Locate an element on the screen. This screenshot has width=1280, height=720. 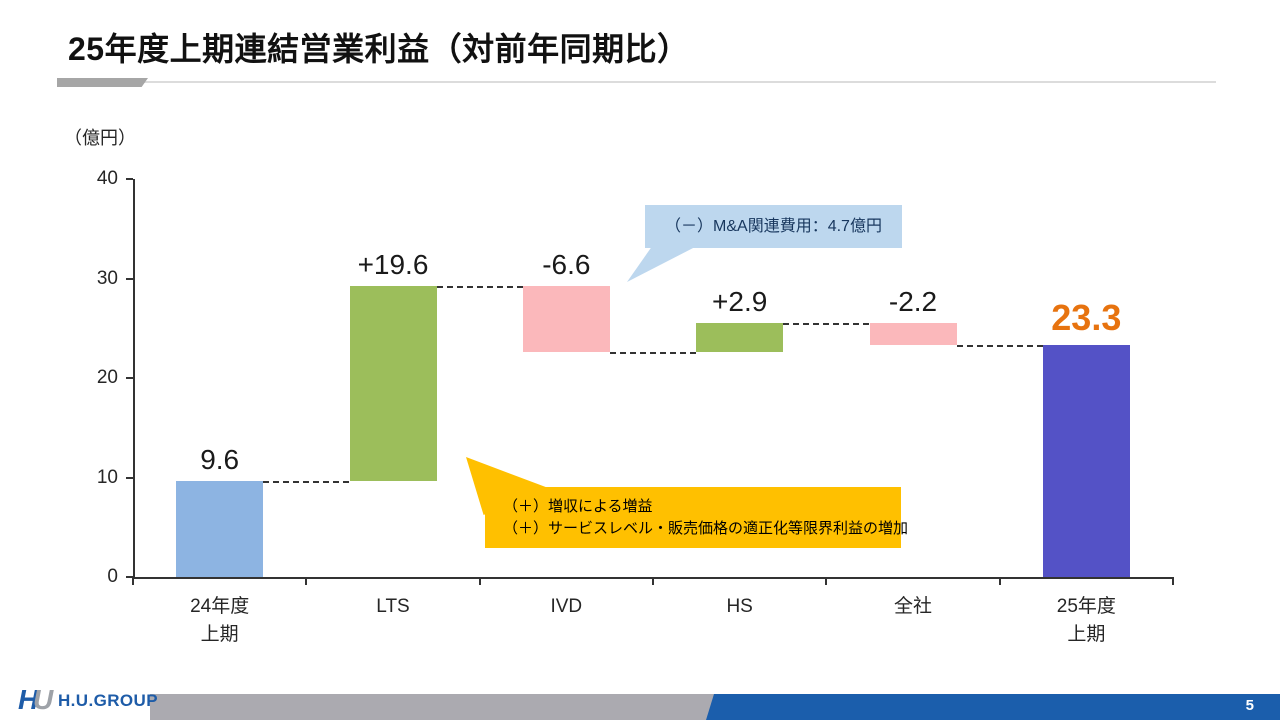
logo-mark-icon: H is located at coordinates (28, 699).